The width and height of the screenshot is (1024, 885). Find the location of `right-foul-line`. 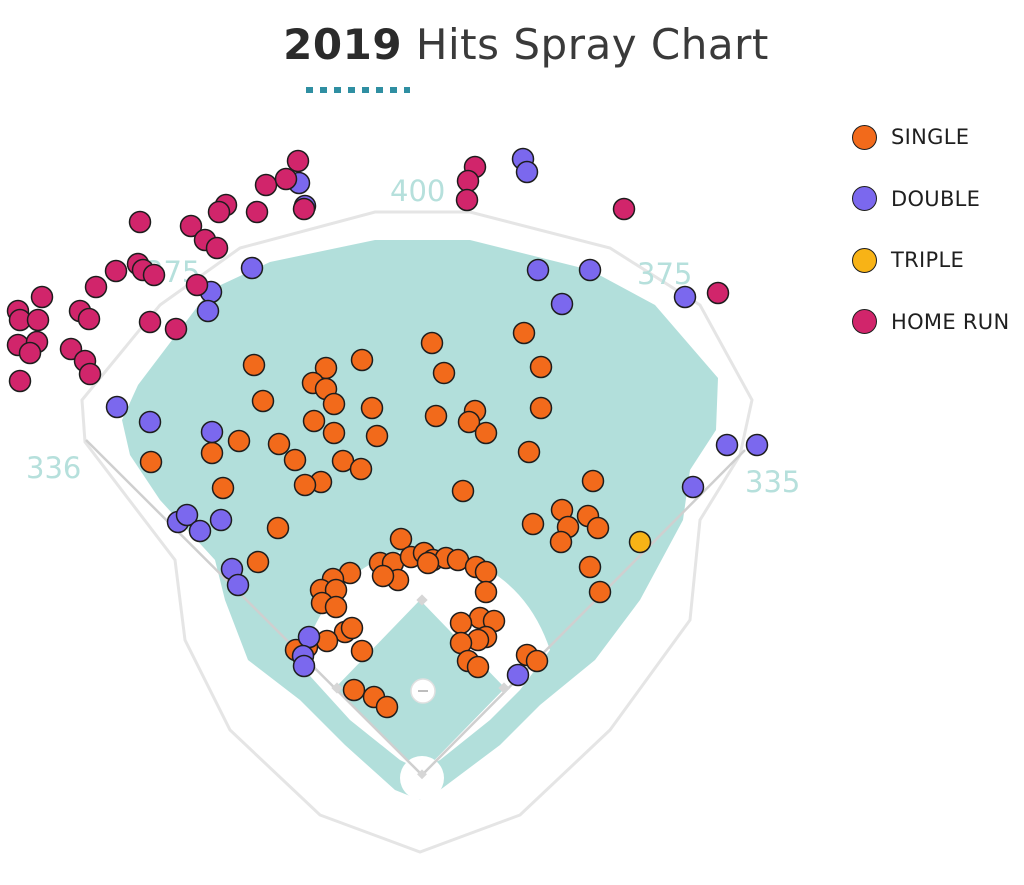

right-foul-line is located at coordinates (583, 612).